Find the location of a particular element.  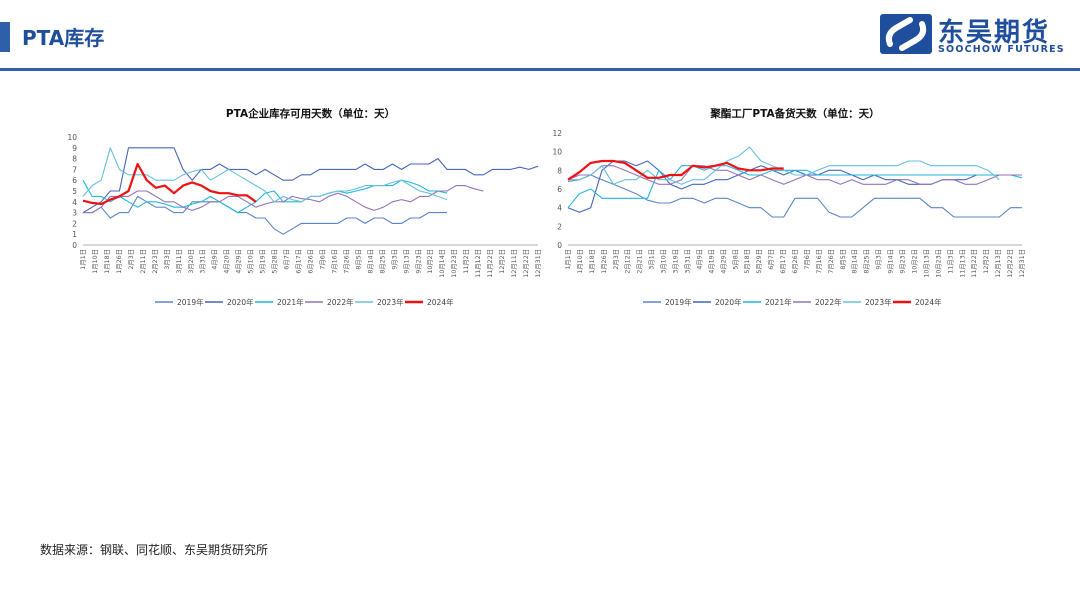

x-tick-label: 5月8日 is located at coordinates (735, 259).